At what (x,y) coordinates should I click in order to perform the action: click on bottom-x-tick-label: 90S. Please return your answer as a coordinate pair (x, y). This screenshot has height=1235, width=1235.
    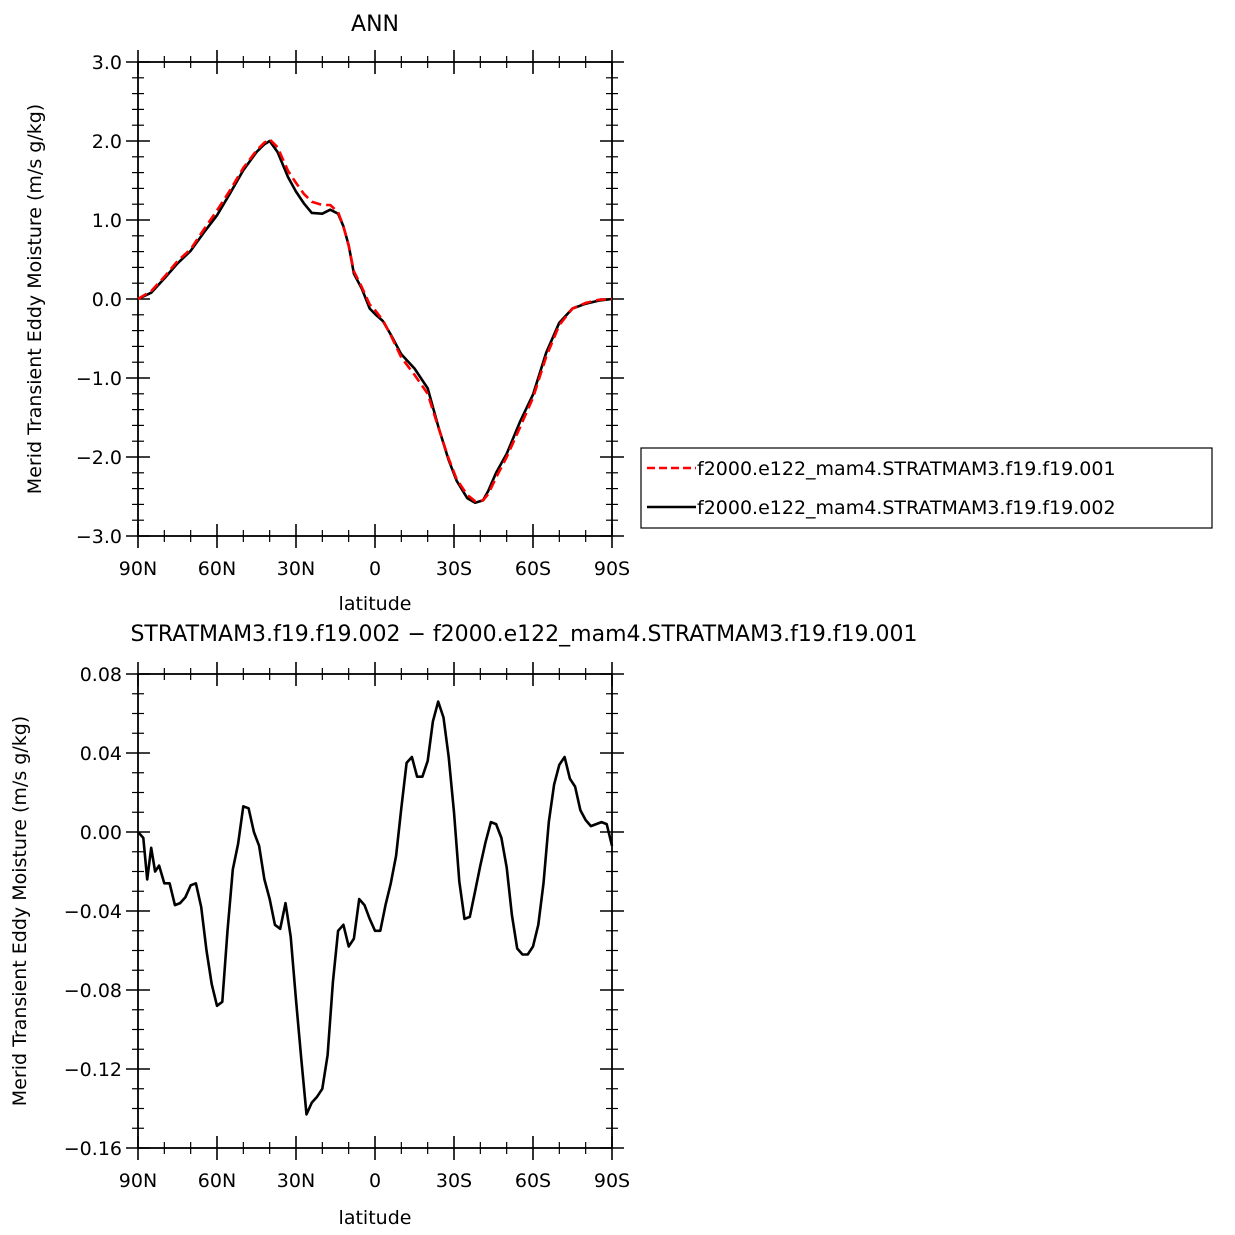
    Looking at the image, I should click on (612, 1181).